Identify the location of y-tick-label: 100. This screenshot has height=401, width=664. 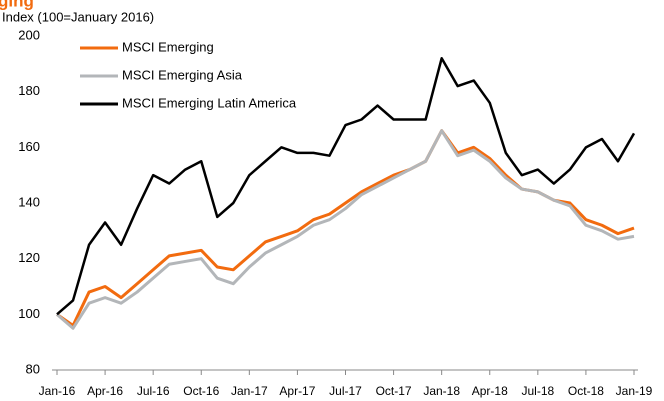
(29, 313).